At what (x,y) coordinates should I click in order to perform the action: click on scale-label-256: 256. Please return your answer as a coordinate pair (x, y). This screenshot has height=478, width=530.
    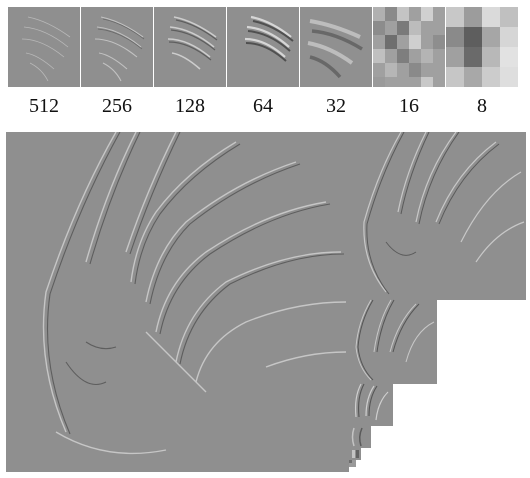
    Looking at the image, I should click on (117, 106).